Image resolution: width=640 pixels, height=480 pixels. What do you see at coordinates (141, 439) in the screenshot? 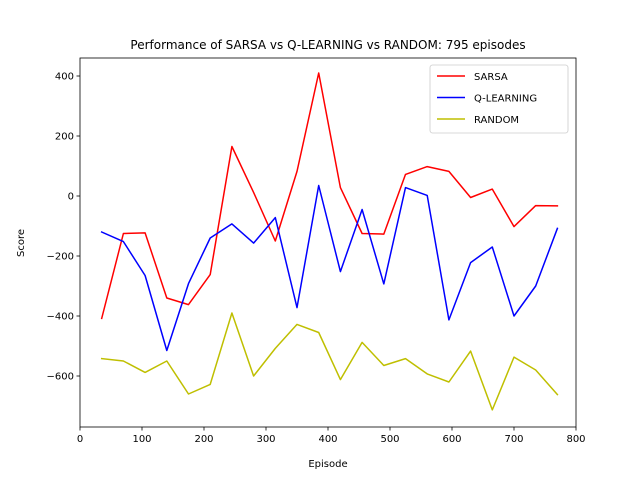
I see `x-tick-label: 100` at bounding box center [141, 439].